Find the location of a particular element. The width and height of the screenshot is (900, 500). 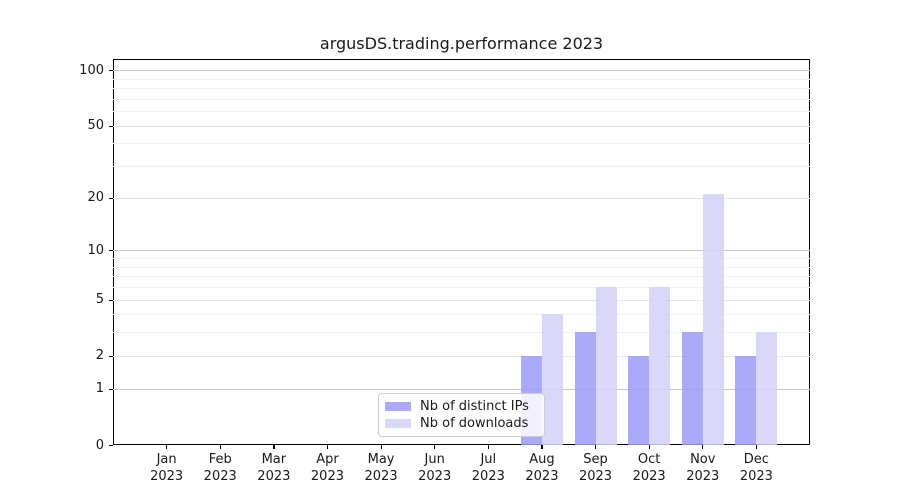

bar-downloads-nov is located at coordinates (713, 319).